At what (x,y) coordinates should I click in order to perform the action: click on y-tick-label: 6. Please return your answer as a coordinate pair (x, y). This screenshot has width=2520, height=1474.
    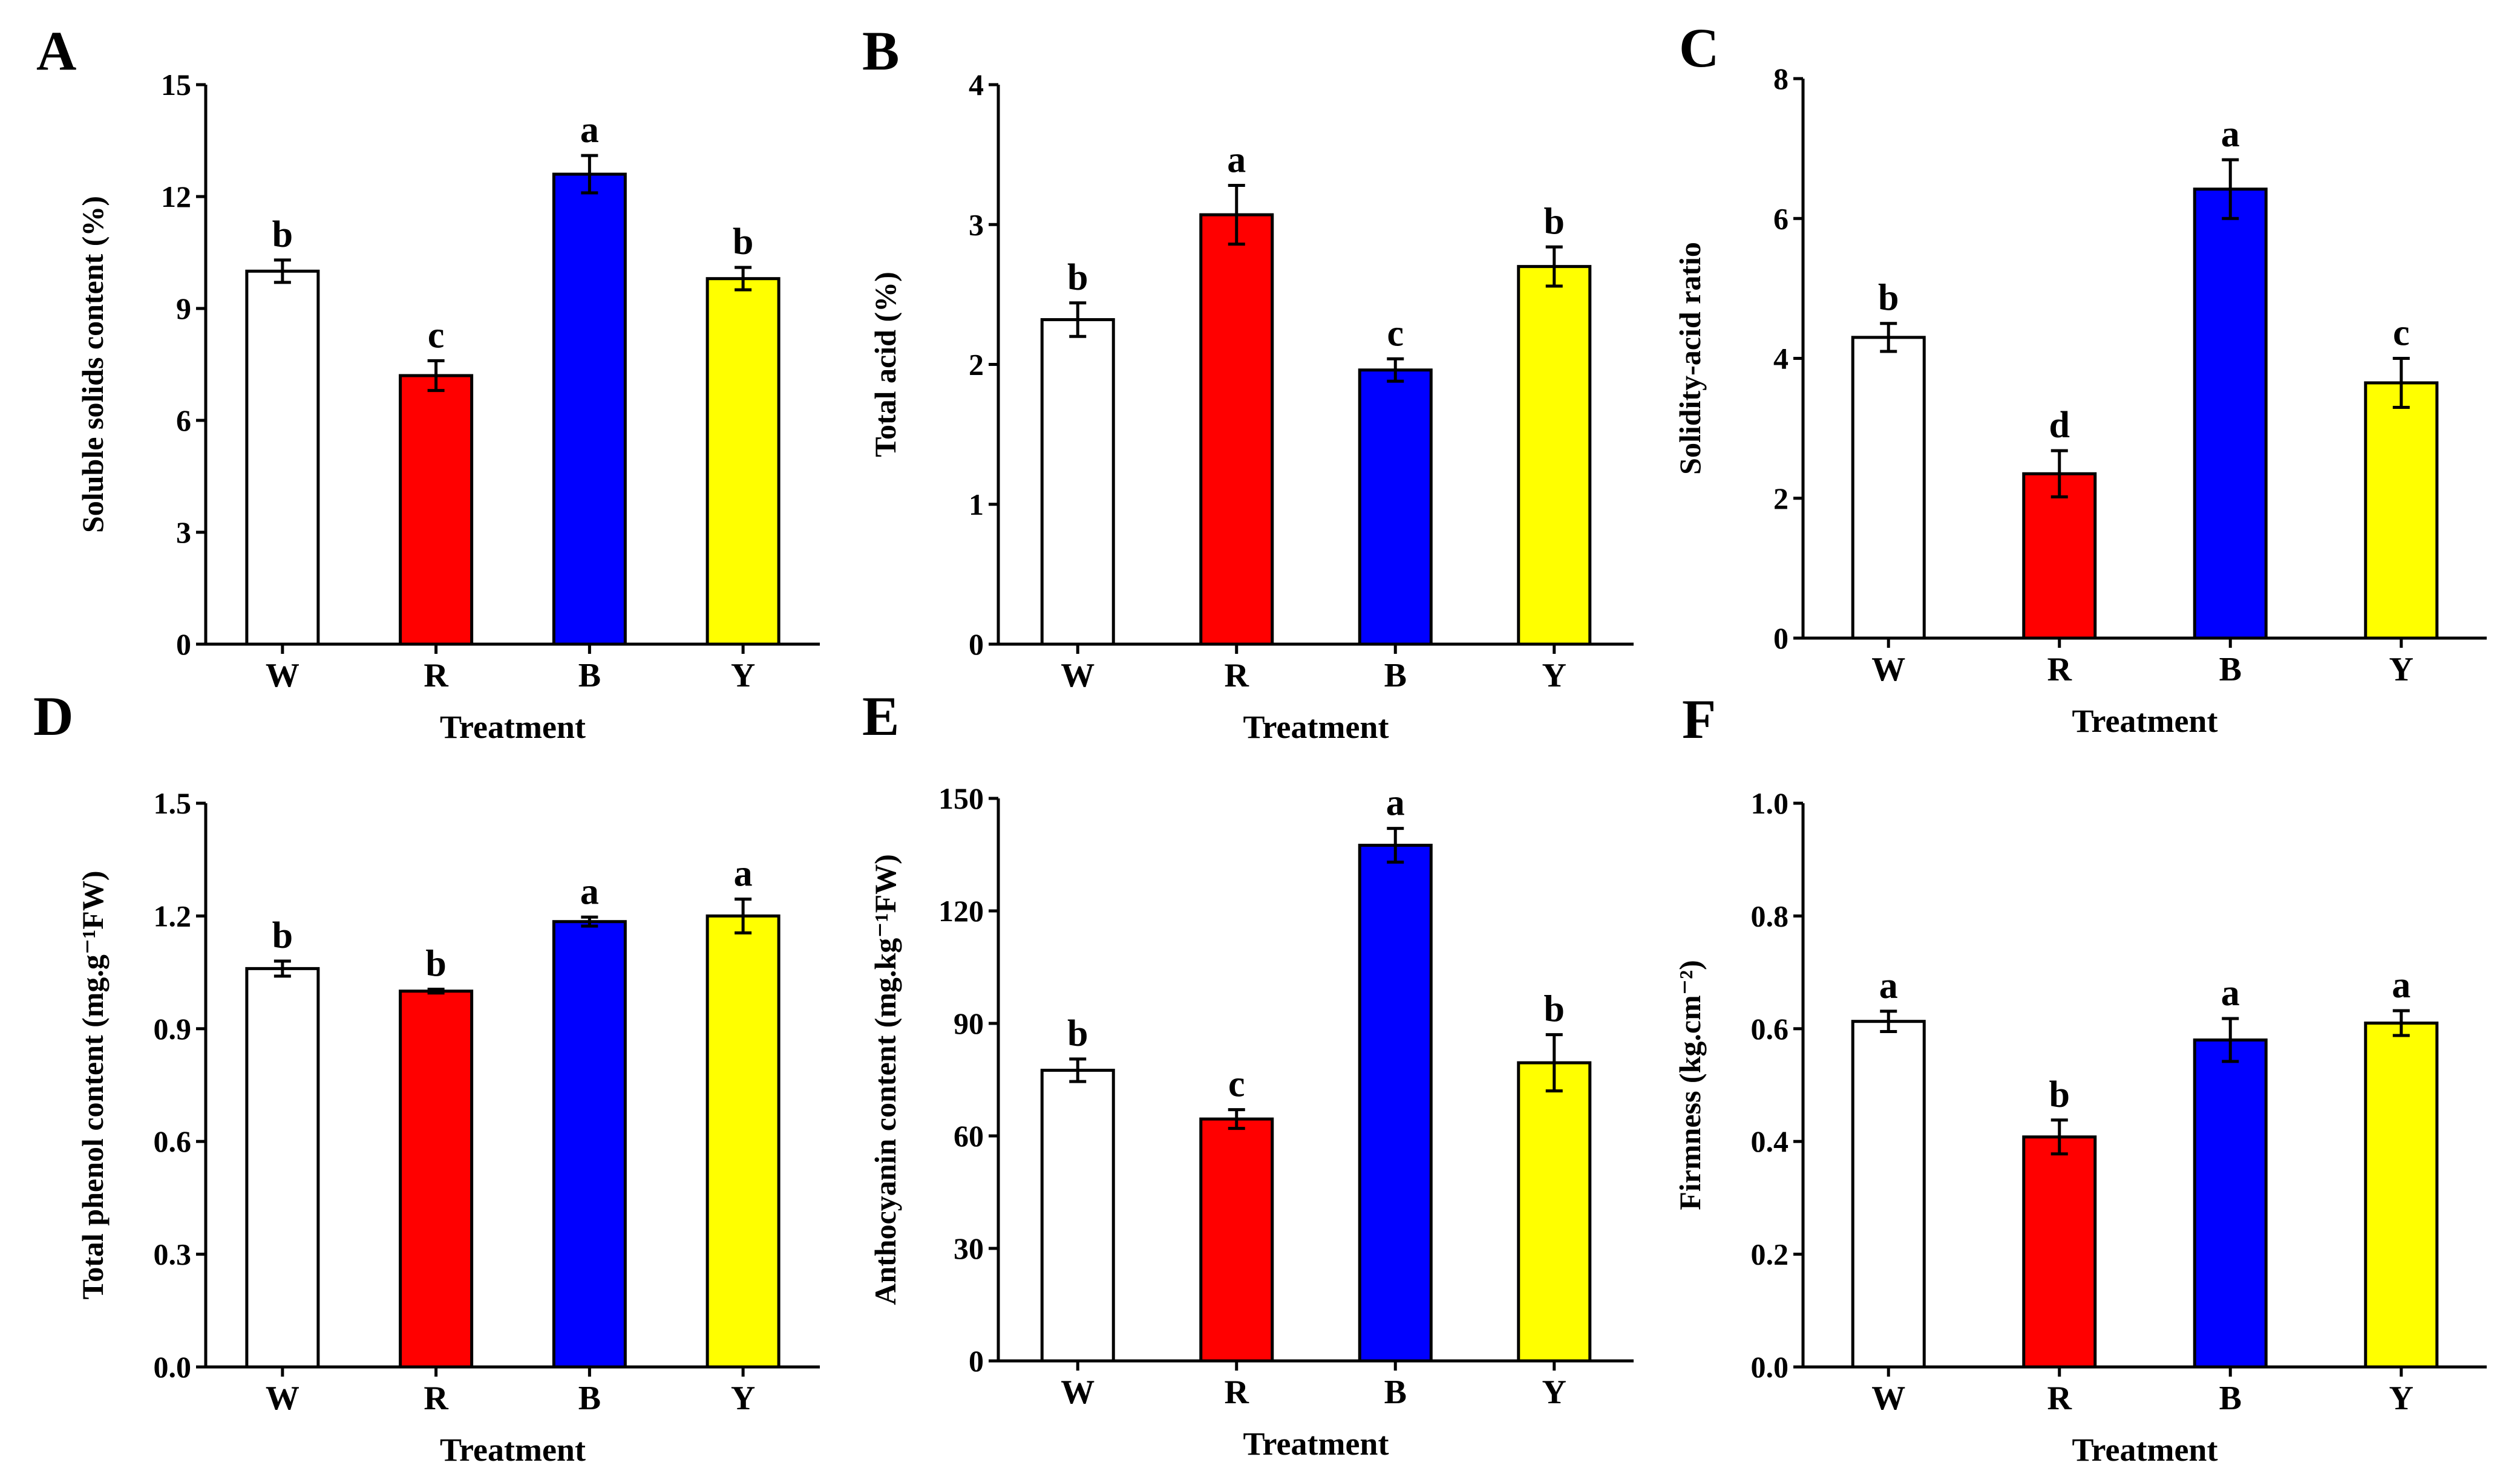
    Looking at the image, I should click on (183, 420).